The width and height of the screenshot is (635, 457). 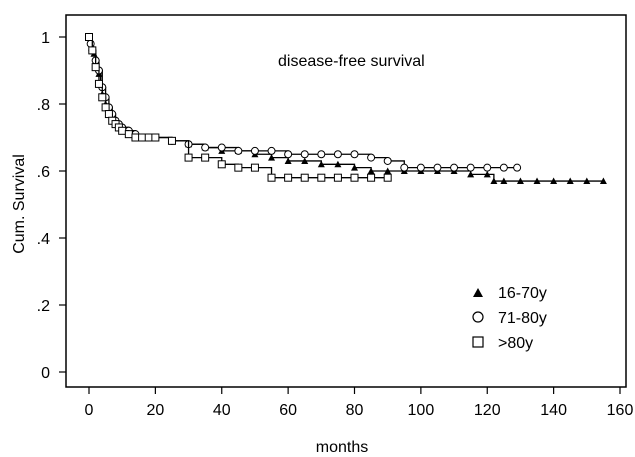 I want to click on x-axis-ticks: 0 20 40 60 80 100 120 140 160, so click(x=359, y=403).